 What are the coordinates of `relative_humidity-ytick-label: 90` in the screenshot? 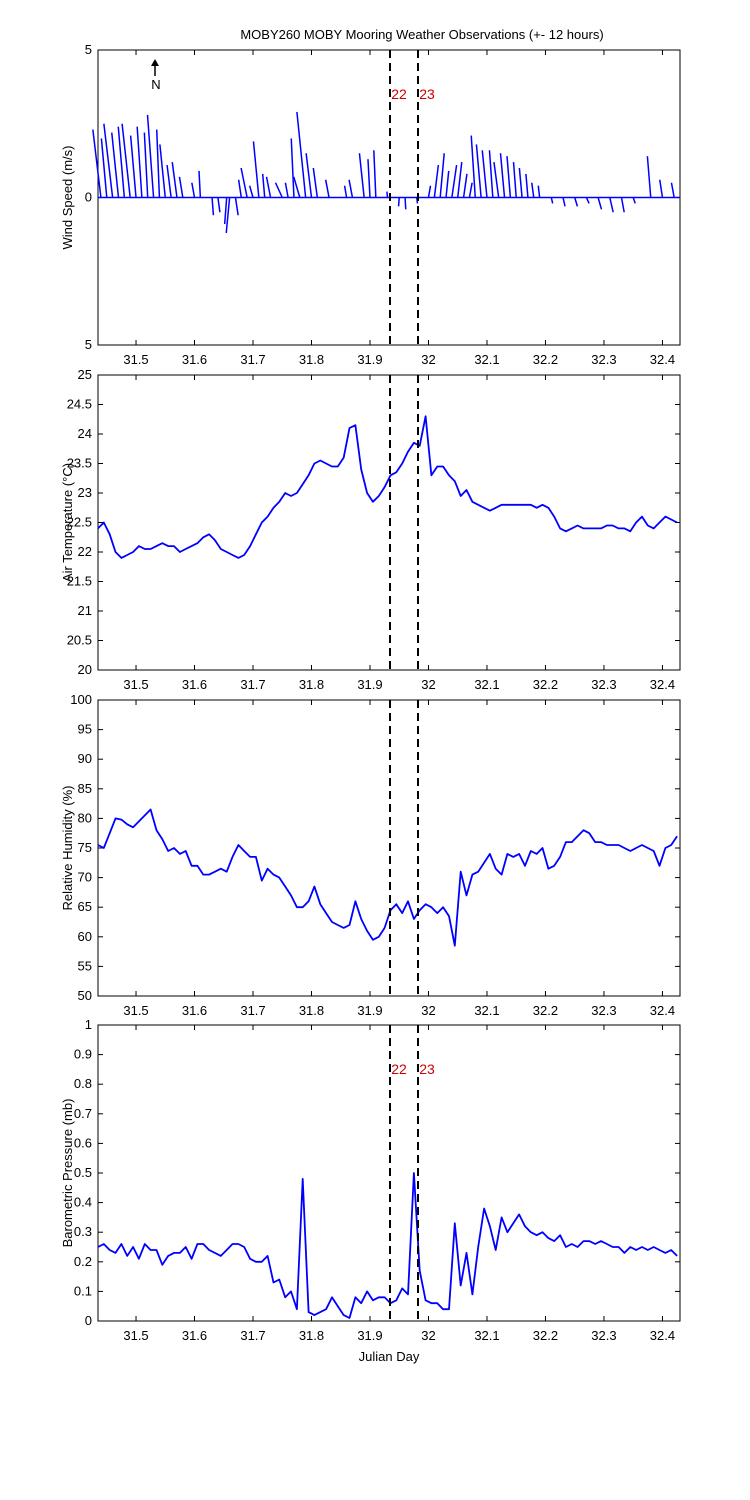 It's located at (85, 758).